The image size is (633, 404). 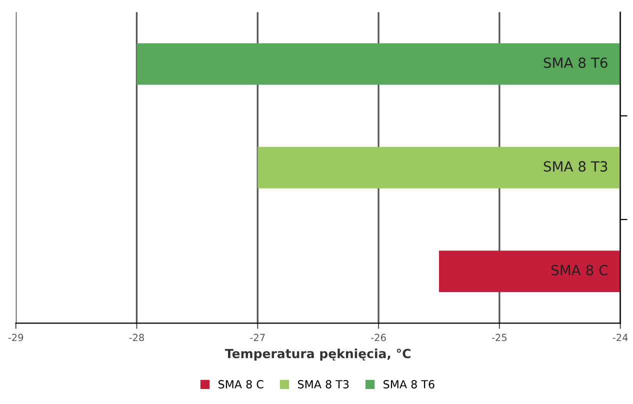 What do you see at coordinates (16, 338) in the screenshot?
I see `x-tick-label: -29` at bounding box center [16, 338].